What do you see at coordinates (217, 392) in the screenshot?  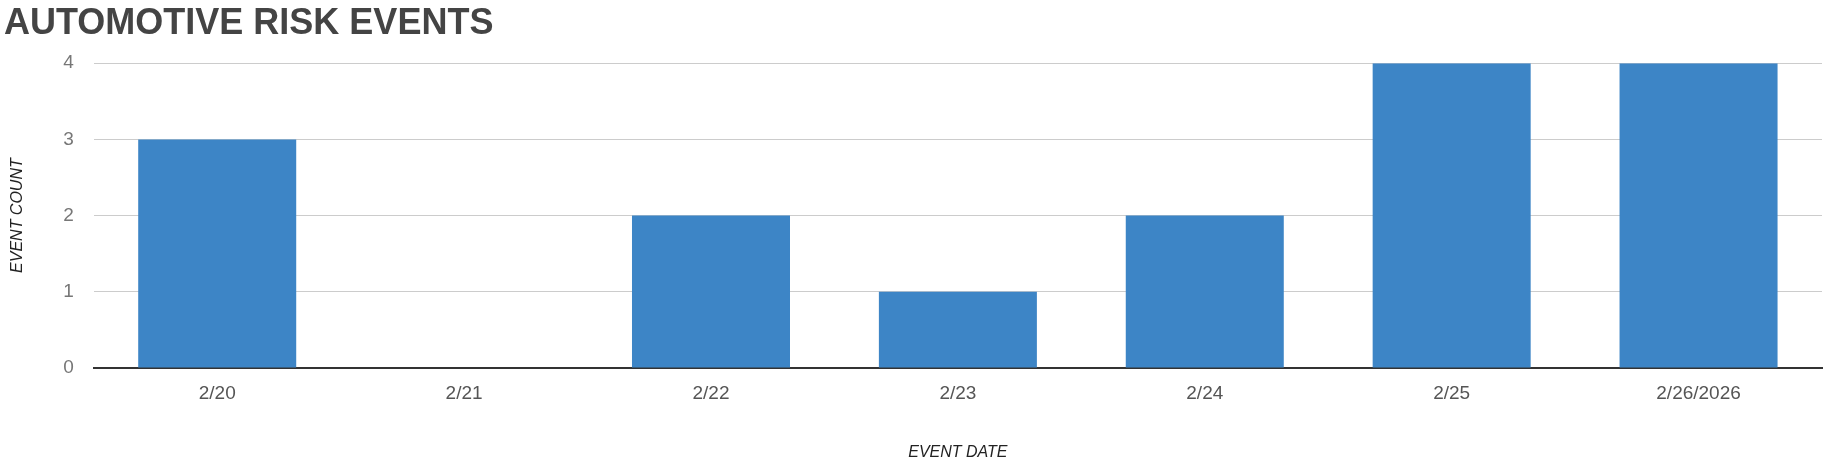 I see `x-tick-label: 2/20` at bounding box center [217, 392].